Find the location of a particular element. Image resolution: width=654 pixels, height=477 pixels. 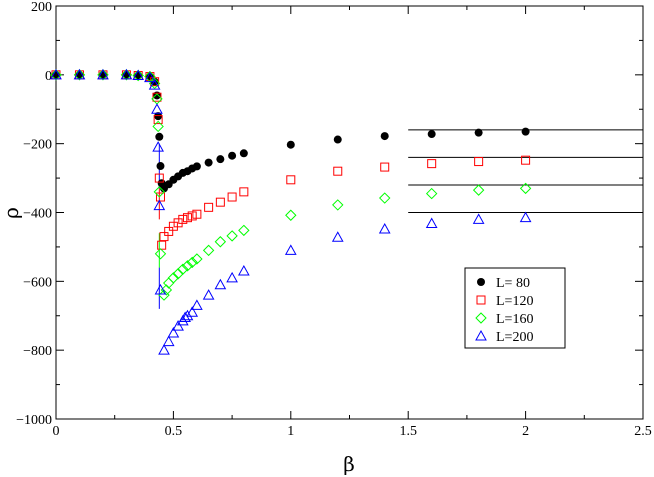

y-tick-label: −1000 is located at coordinates (34, 420).